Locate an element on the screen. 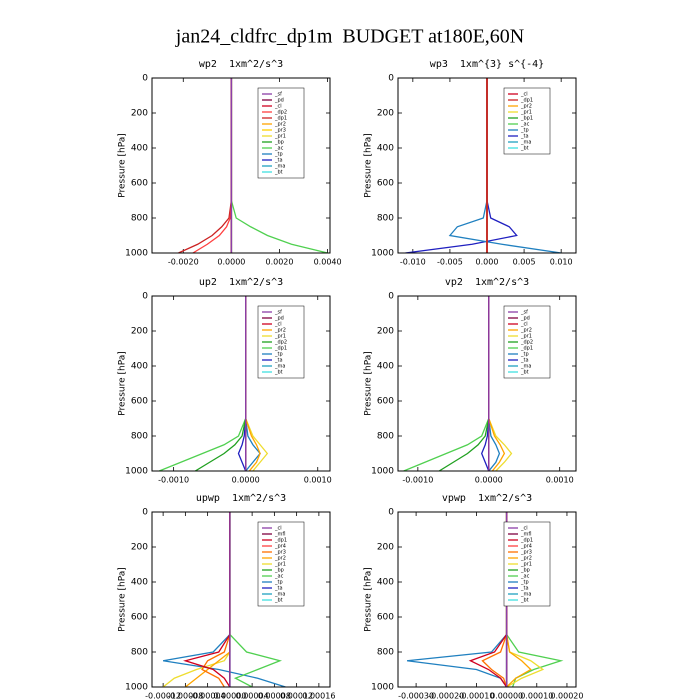 This screenshot has height=700, width=700. legend-label: _sf is located at coordinates (278, 313).